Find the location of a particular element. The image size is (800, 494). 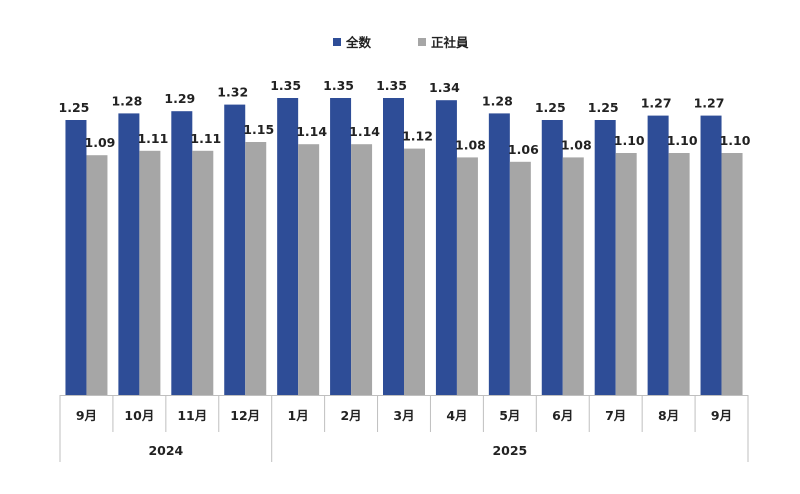

value-label-total-4: 1.35 is located at coordinates (285, 85).